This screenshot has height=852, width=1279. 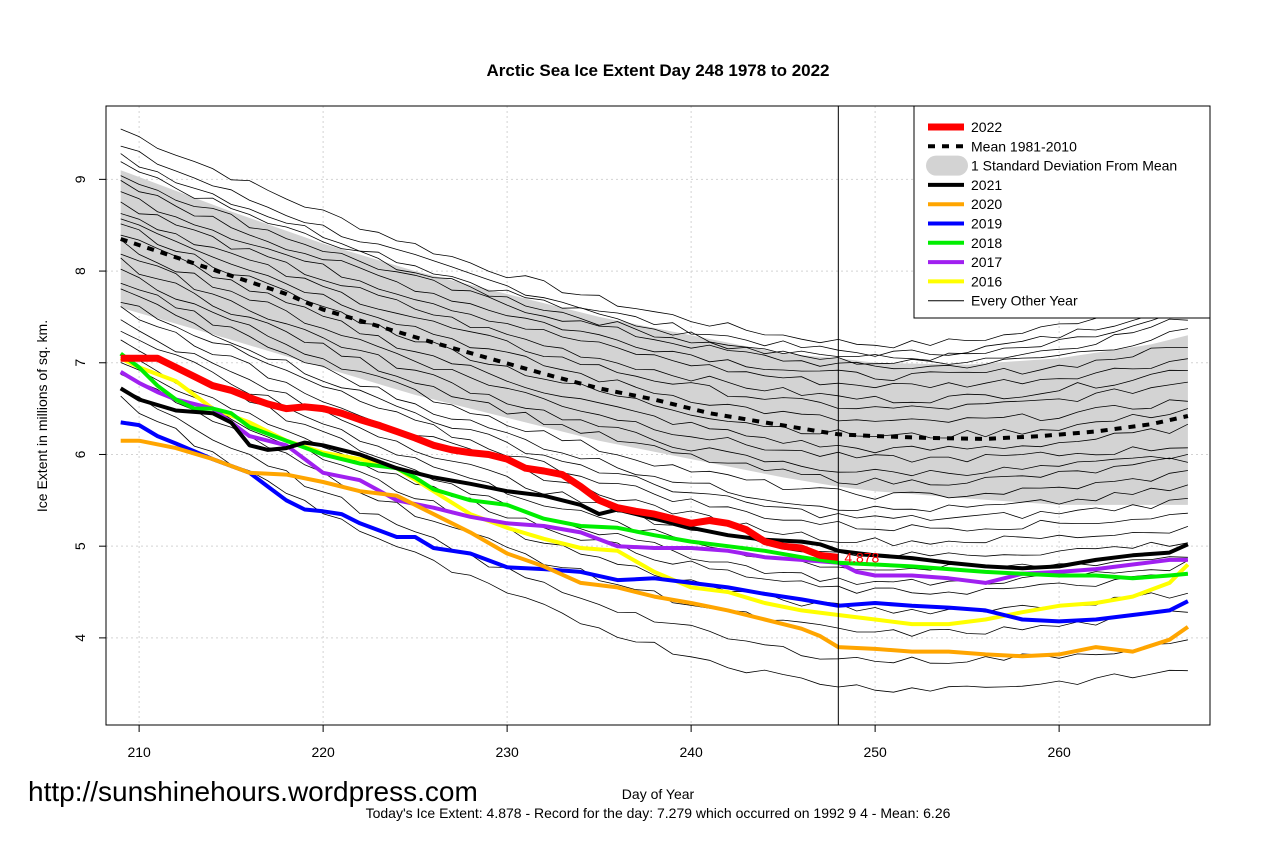 I want to click on y-tick-label: 9, so click(x=80, y=179).